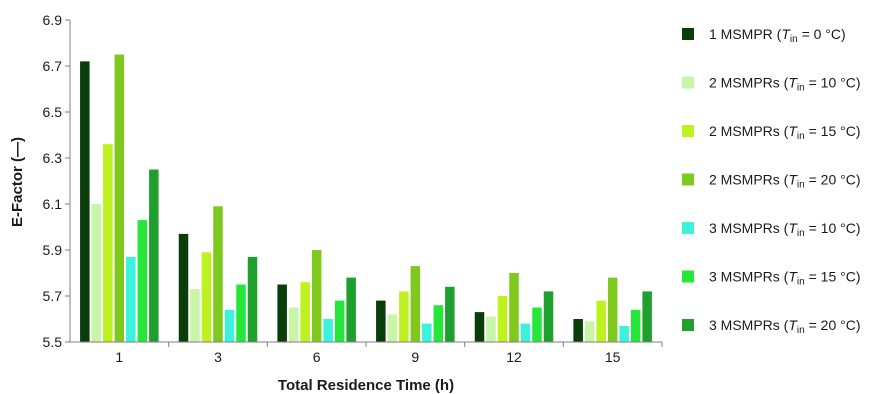  I want to click on legend-label: 3 MSMPRs (Tin = 15 °C), so click(785, 278).